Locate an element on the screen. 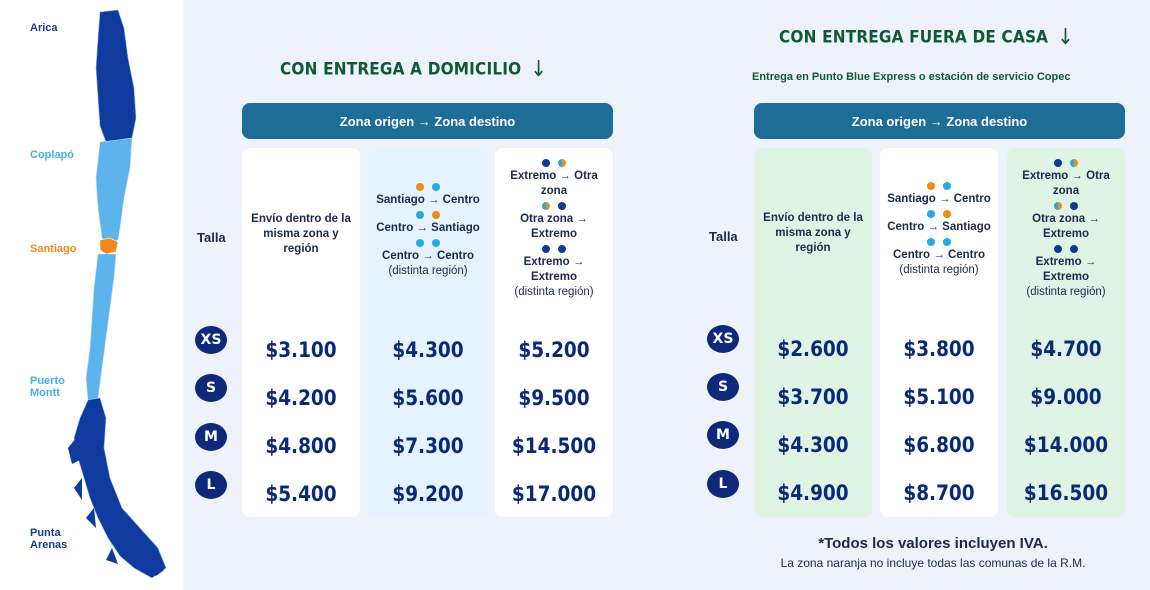 The height and width of the screenshot is (590, 1150). price-cell: $16.500 is located at coordinates (1066, 493).